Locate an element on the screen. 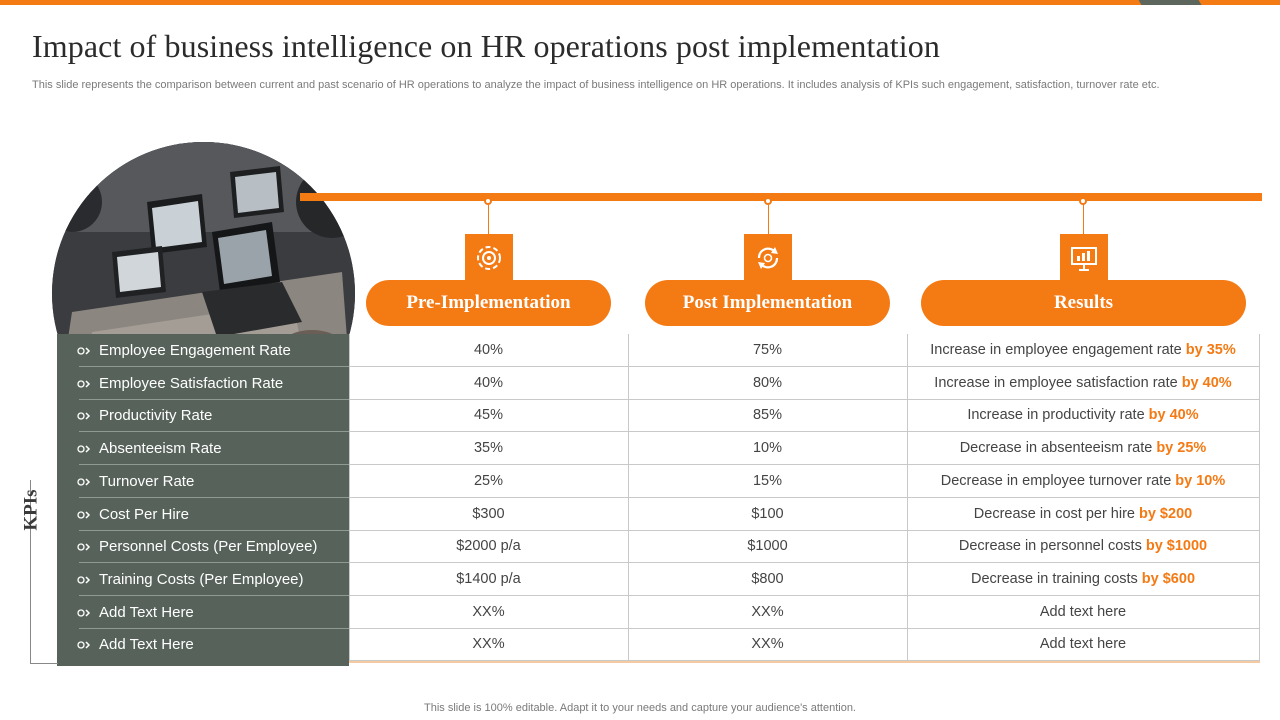  kpi-name: Productivity Rate is located at coordinates (156, 415).